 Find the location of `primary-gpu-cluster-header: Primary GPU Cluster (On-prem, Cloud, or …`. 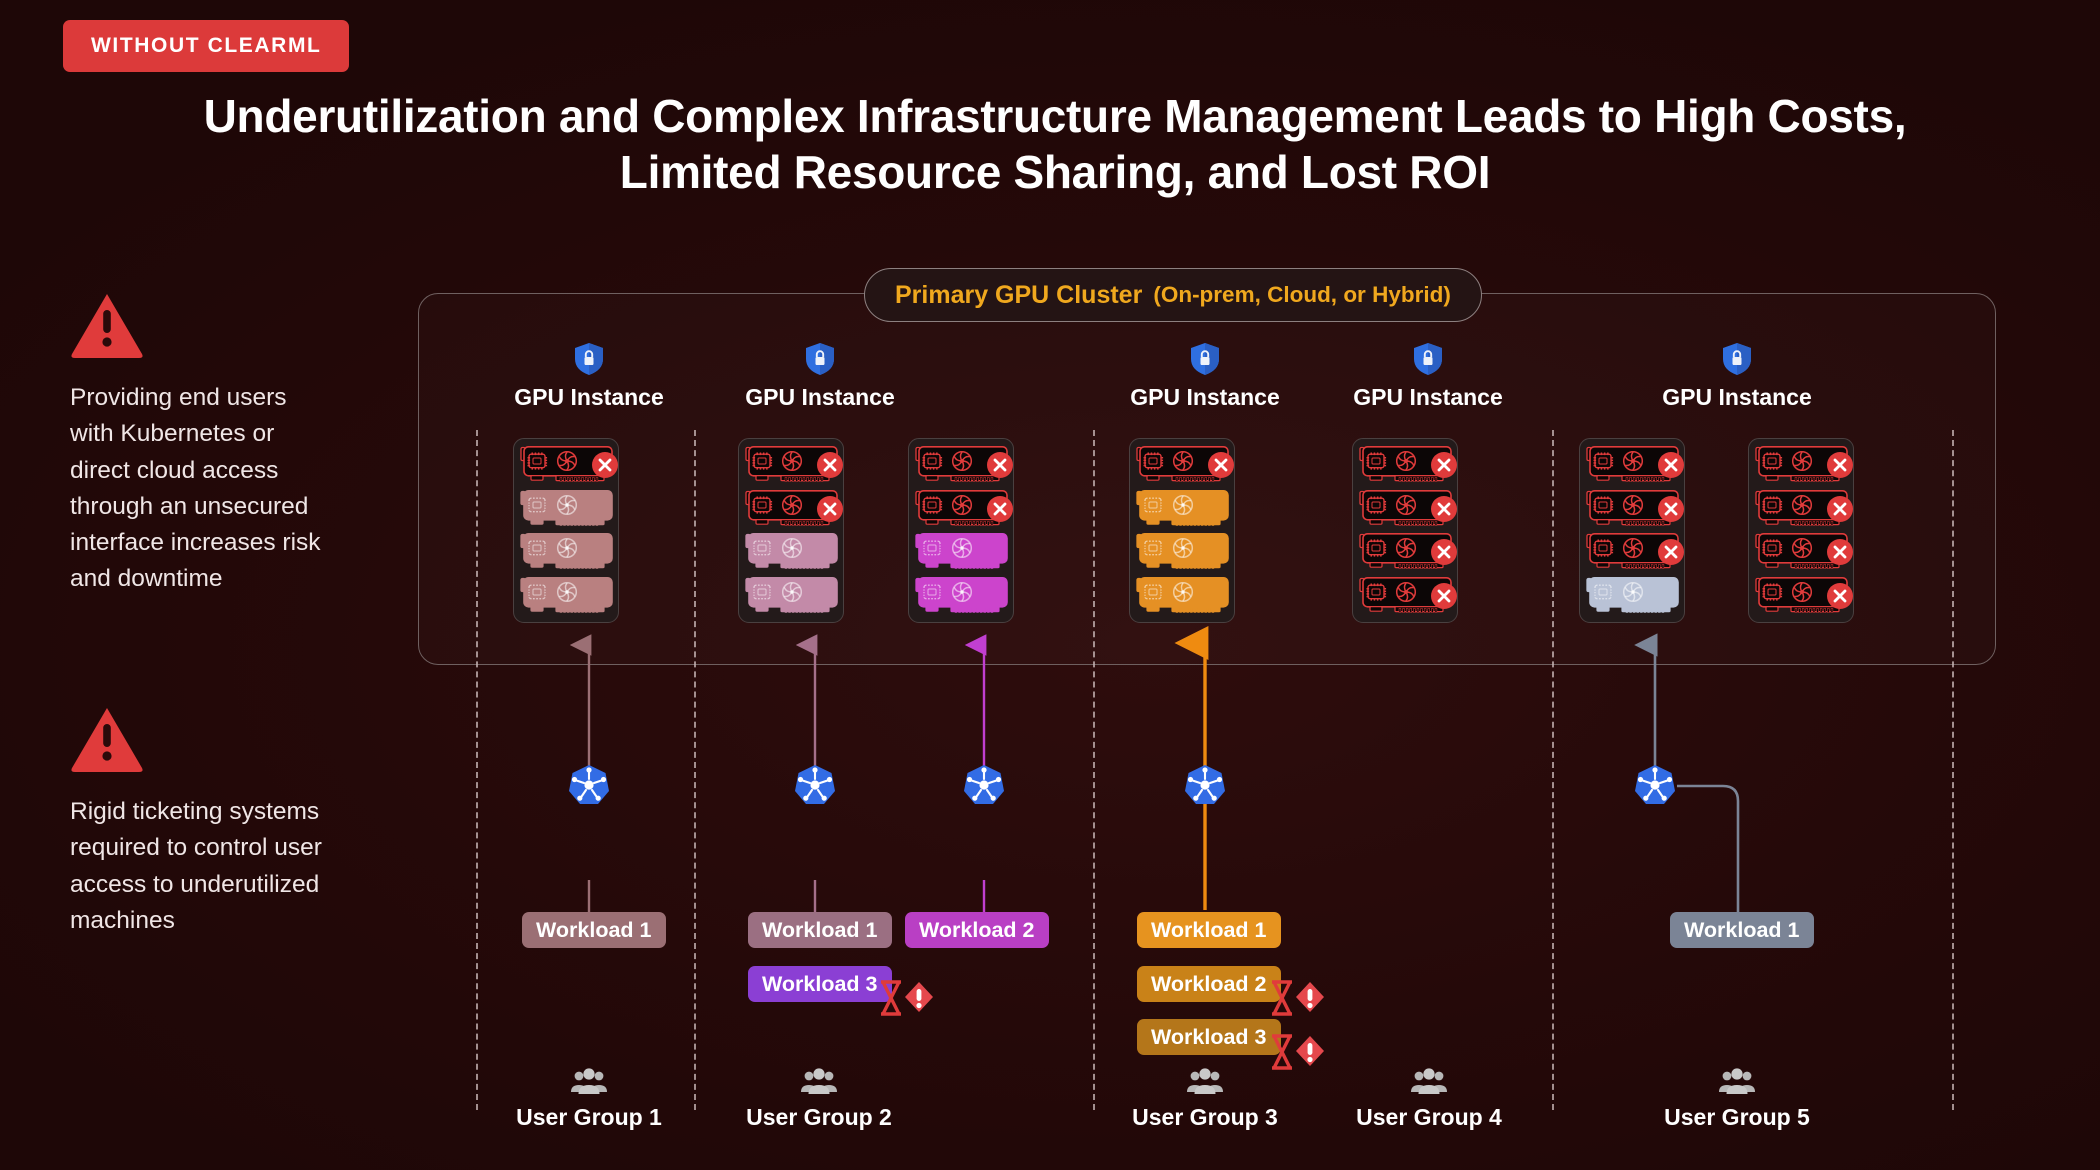

primary-gpu-cluster-header: Primary GPU Cluster (On-prem, Cloud, or … is located at coordinates (1173, 295).